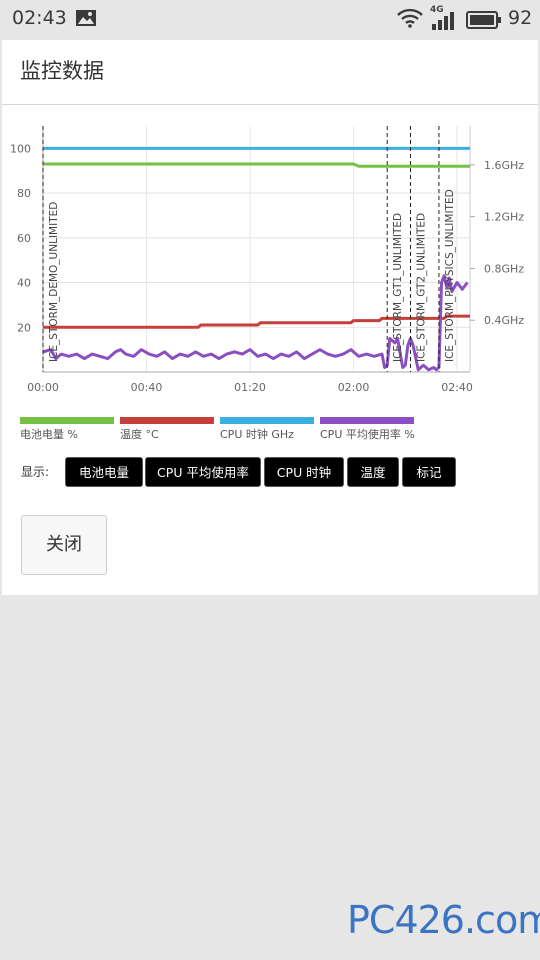 The width and height of the screenshot is (540, 960). What do you see at coordinates (24, 238) in the screenshot?
I see `y-tick-label: 60` at bounding box center [24, 238].